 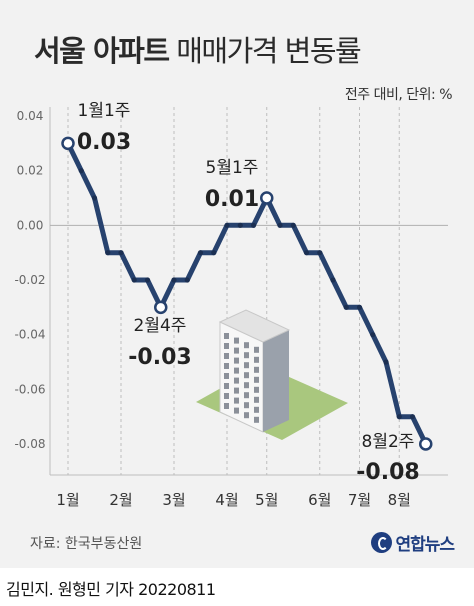 What do you see at coordinates (382, 542) in the screenshot?
I see `logo-mark-icon` at bounding box center [382, 542].